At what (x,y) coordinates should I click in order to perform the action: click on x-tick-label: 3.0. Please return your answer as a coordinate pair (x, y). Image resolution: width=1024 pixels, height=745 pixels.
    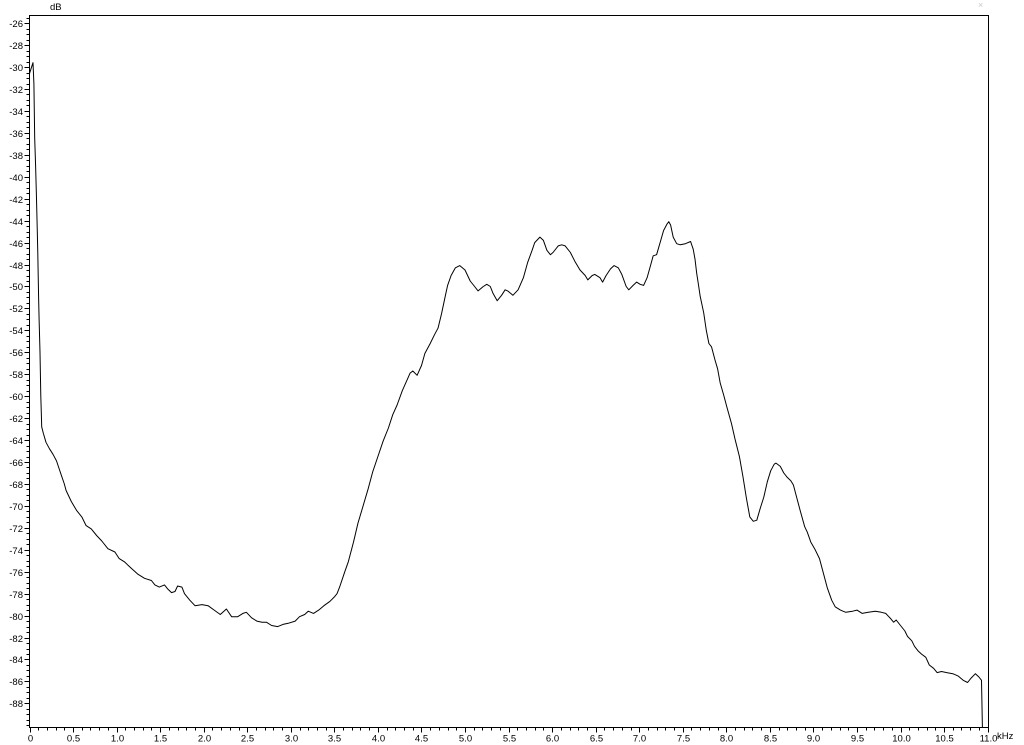
    Looking at the image, I should click on (291, 739).